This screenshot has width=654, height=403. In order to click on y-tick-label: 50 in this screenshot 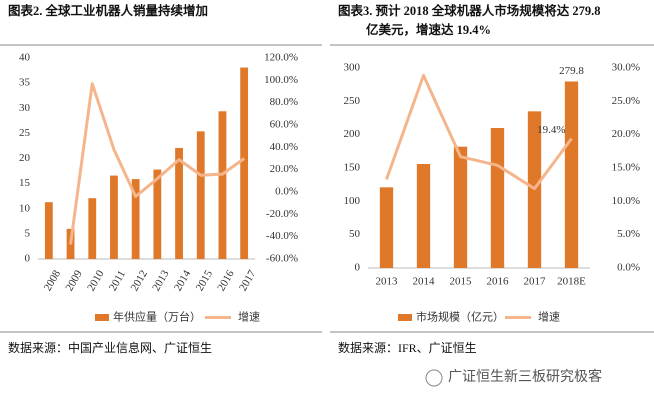, I will do `click(355, 234)`.